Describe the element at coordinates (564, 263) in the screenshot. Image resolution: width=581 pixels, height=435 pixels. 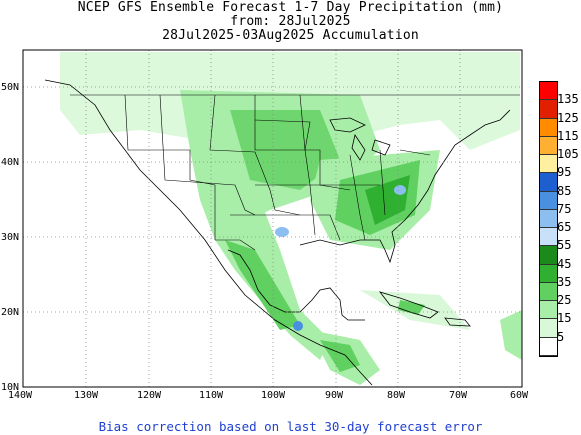
I see `legend-label: 45` at that location.